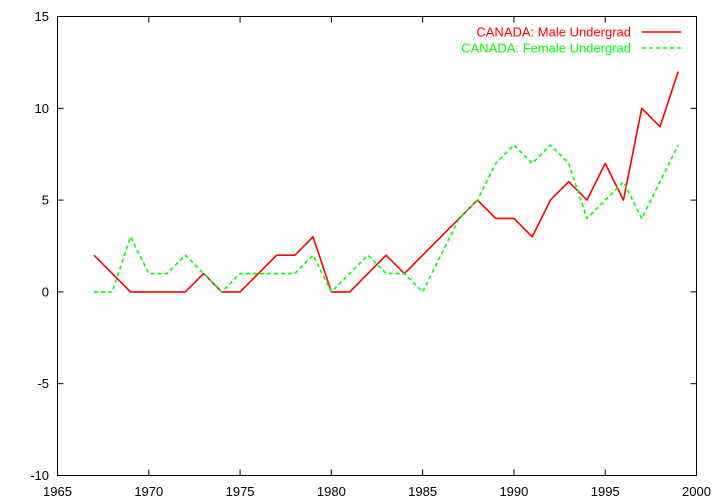 The image size is (720, 504). Describe the element at coordinates (45, 291) in the screenshot. I see `y-tick-label: 0` at that location.